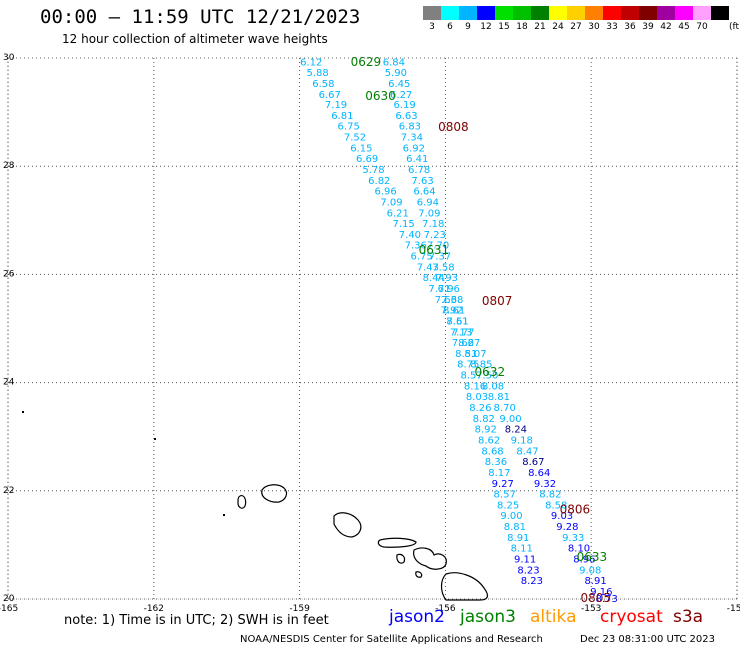 This screenshot has width=740, height=650. Describe the element at coordinates (419, 574) in the screenshot. I see `island-kahoolawe` at that location.